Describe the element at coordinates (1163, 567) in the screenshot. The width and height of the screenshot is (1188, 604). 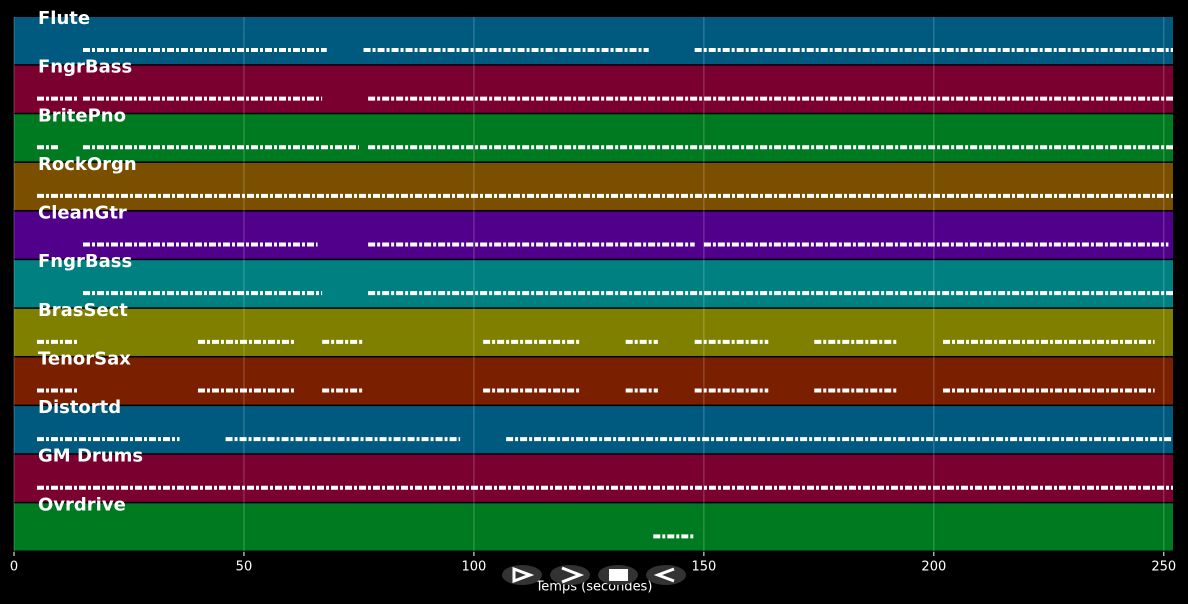
I see `x-tick-label: 250` at that location.